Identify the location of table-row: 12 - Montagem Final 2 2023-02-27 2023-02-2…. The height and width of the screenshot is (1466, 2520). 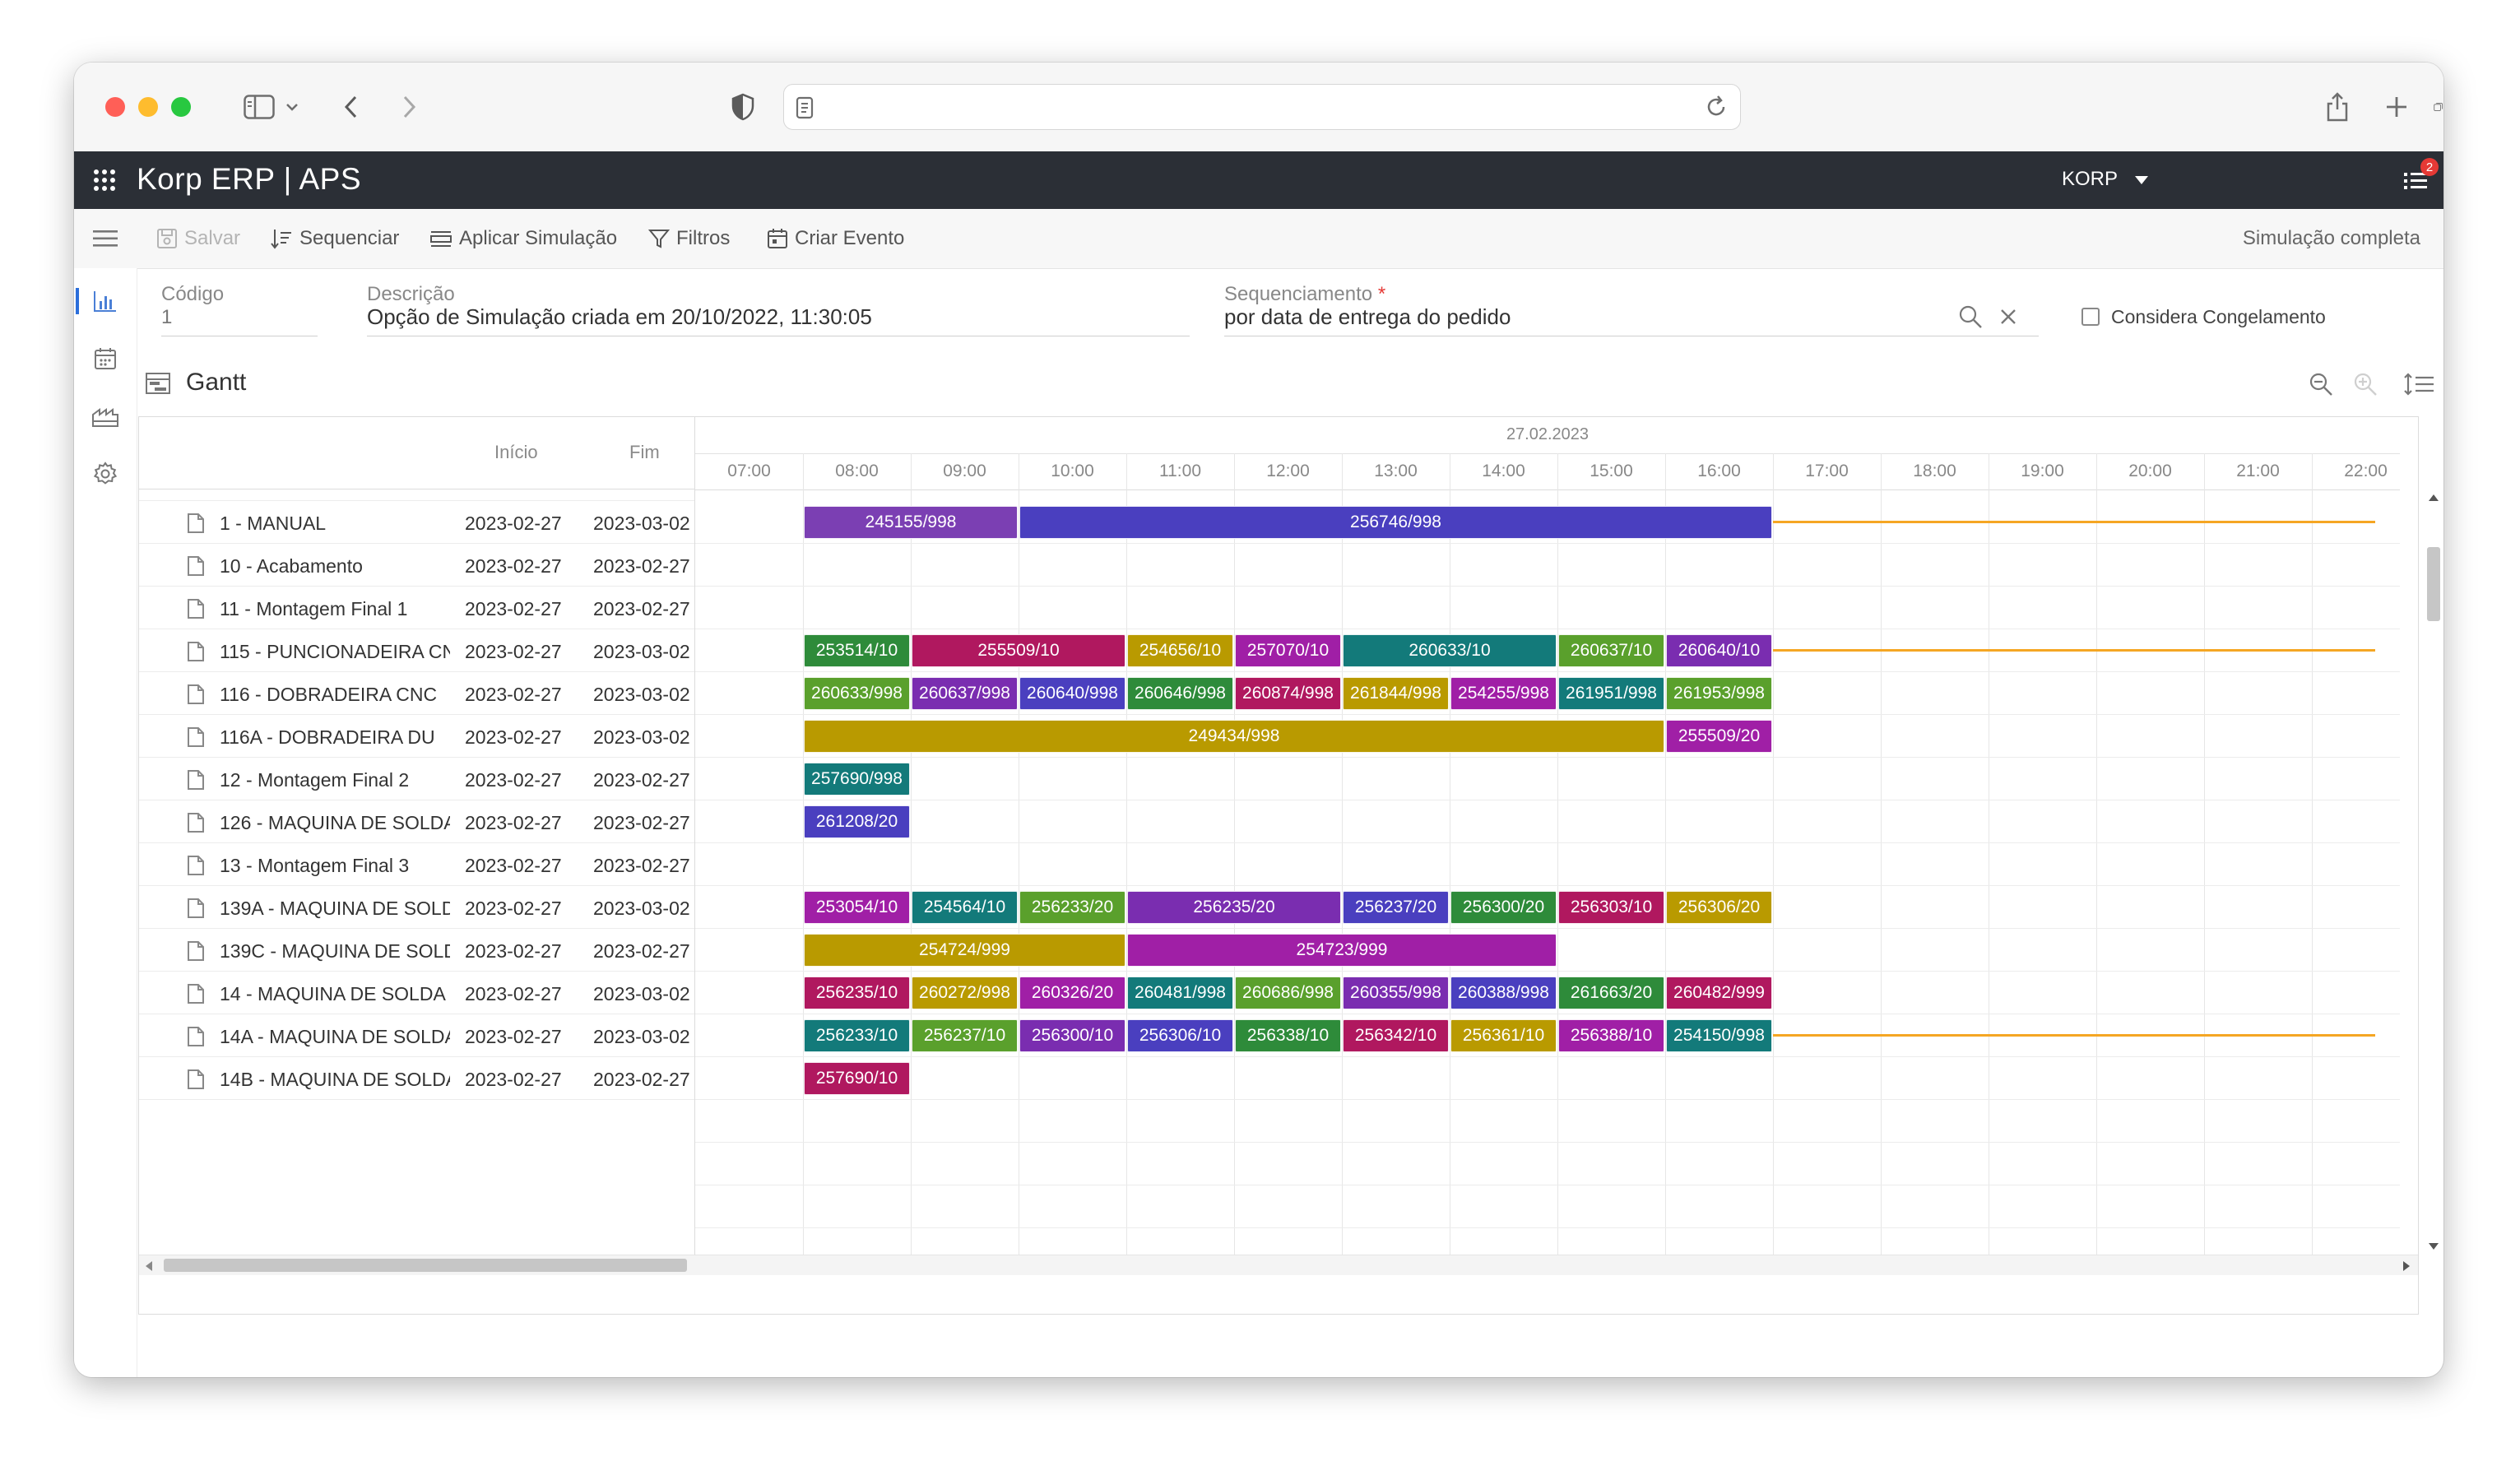
(416, 779).